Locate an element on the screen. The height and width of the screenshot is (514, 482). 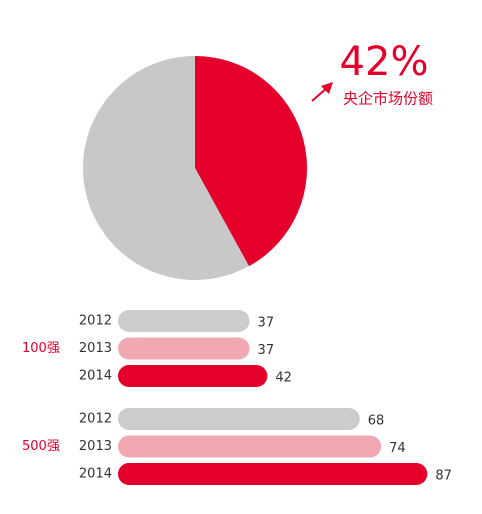
group-label: 500强 is located at coordinates (41, 446).